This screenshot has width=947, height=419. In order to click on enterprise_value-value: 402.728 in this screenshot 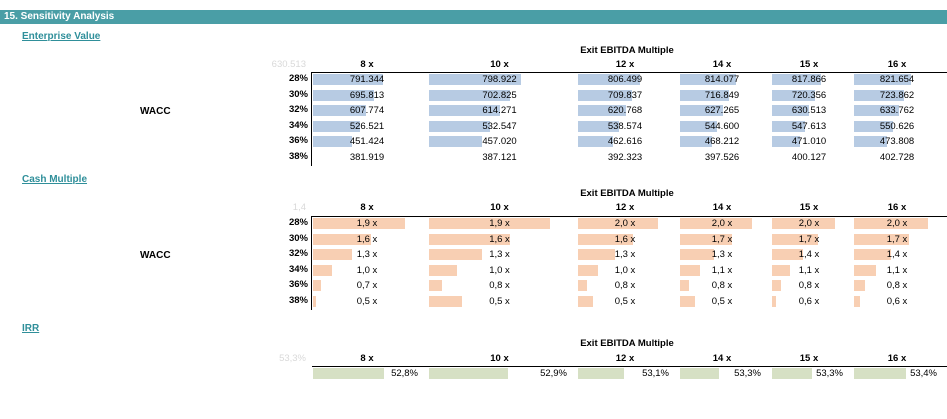, I will do `click(897, 157)`.